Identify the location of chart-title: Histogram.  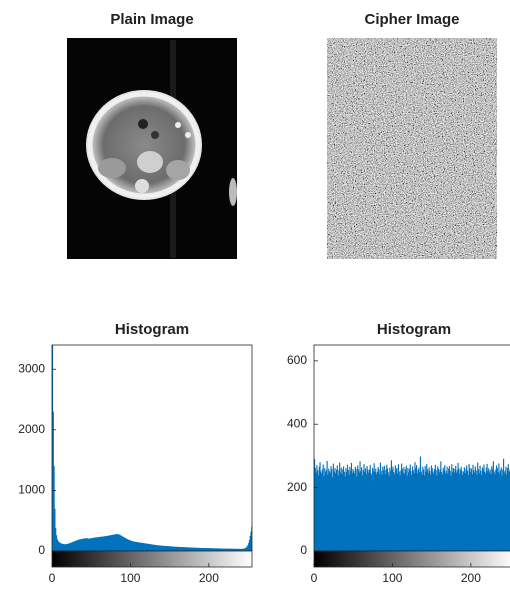
(414, 329).